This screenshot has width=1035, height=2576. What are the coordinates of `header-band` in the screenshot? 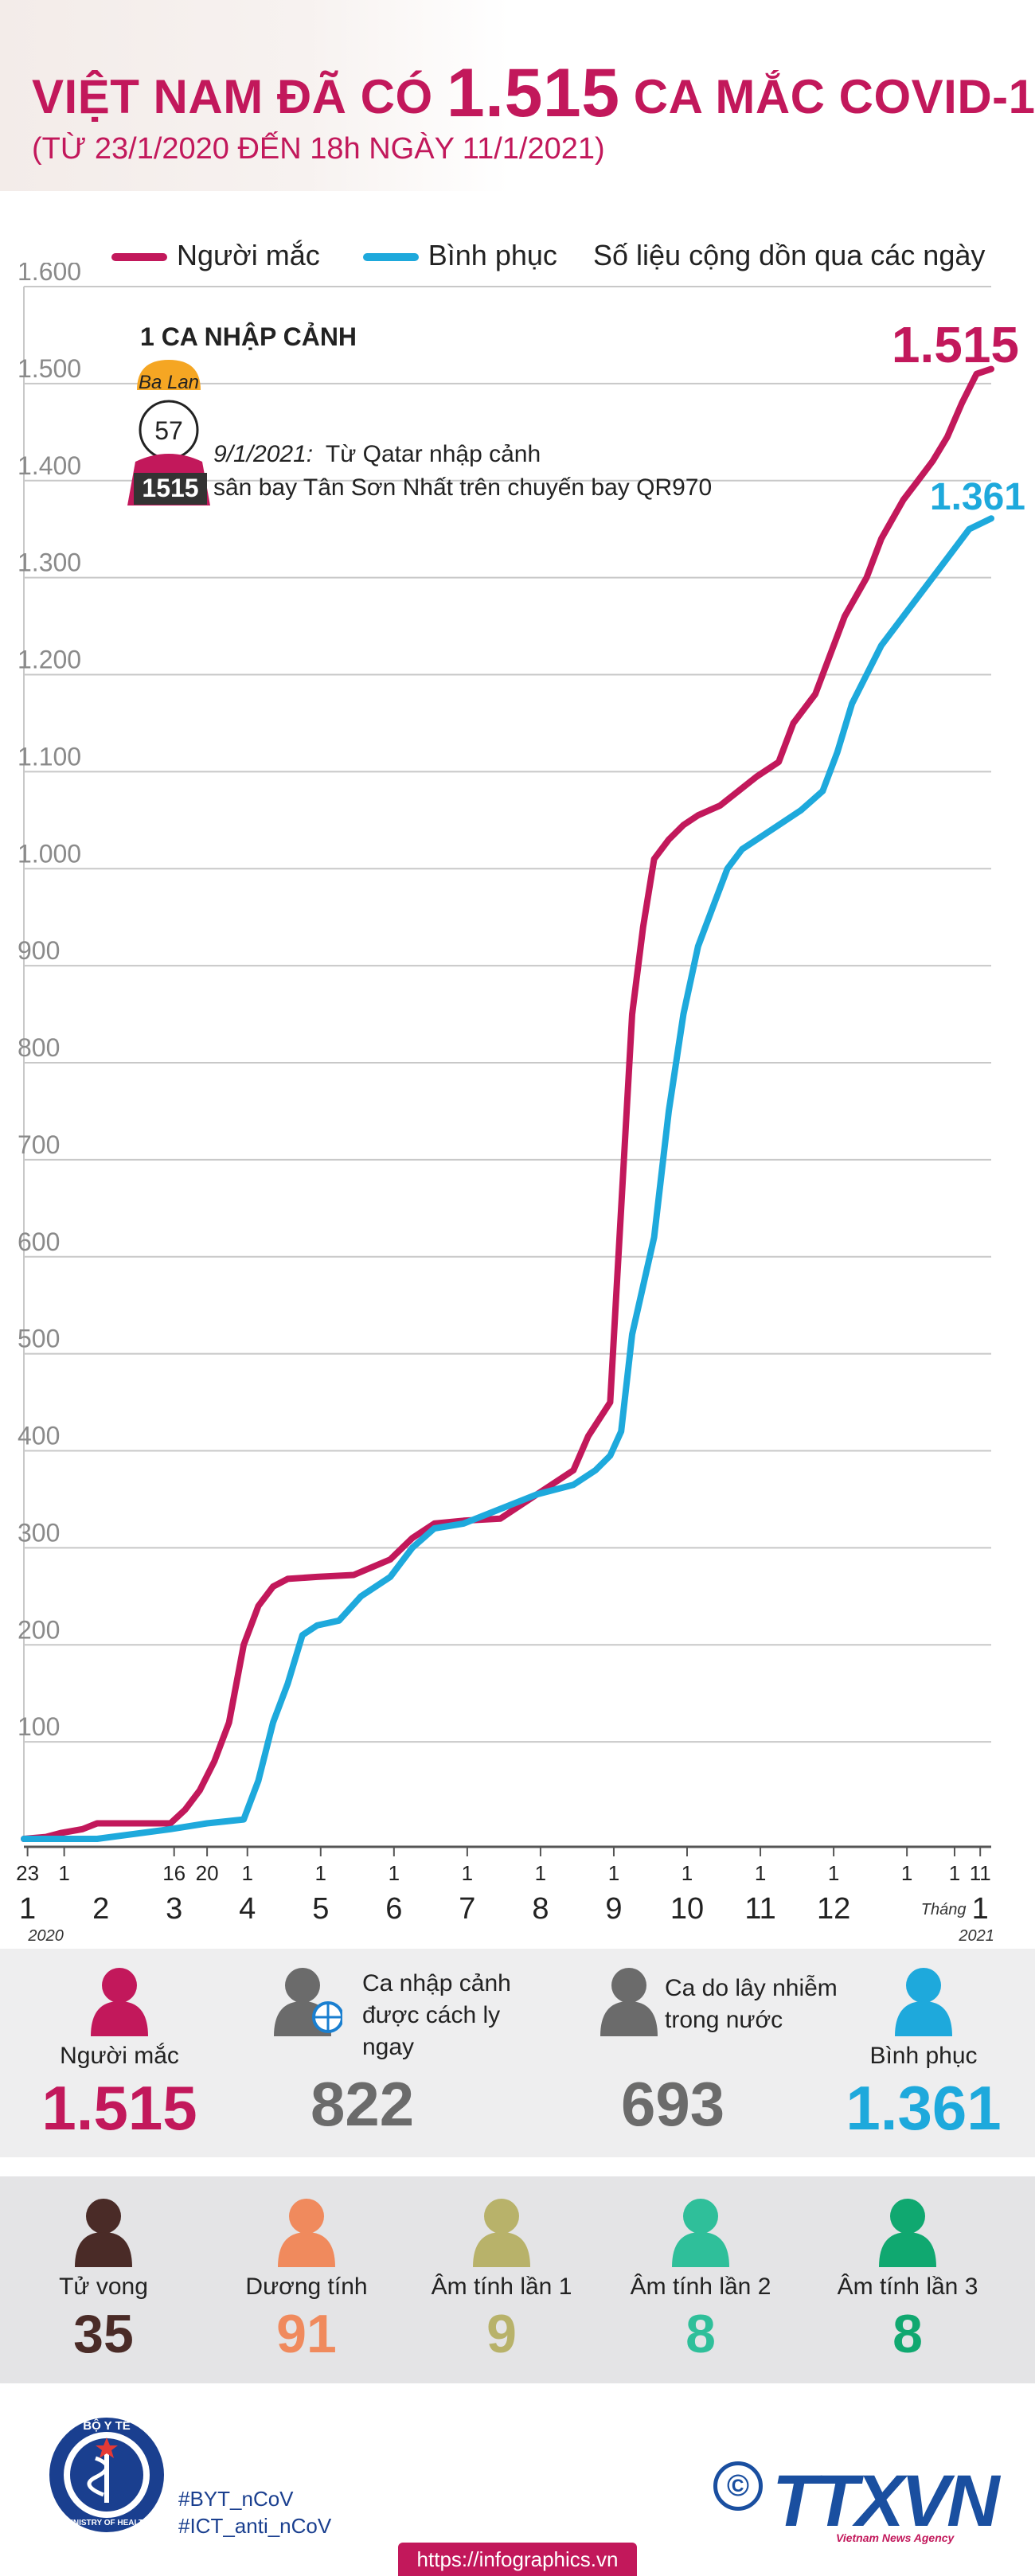 It's located at (255, 95).